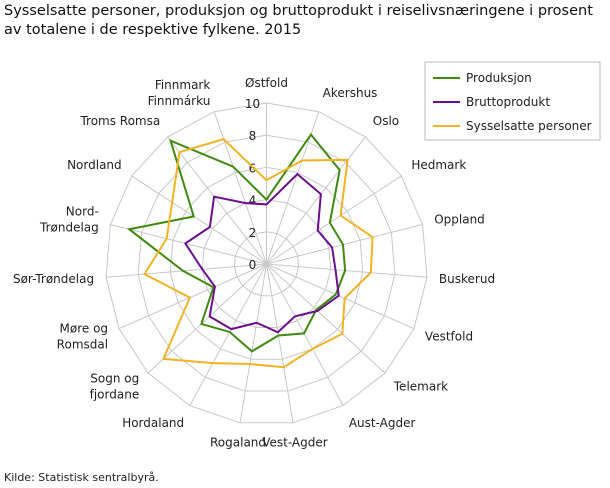  Describe the element at coordinates (253, 233) in the screenshot. I see `tick-label: 2` at that location.